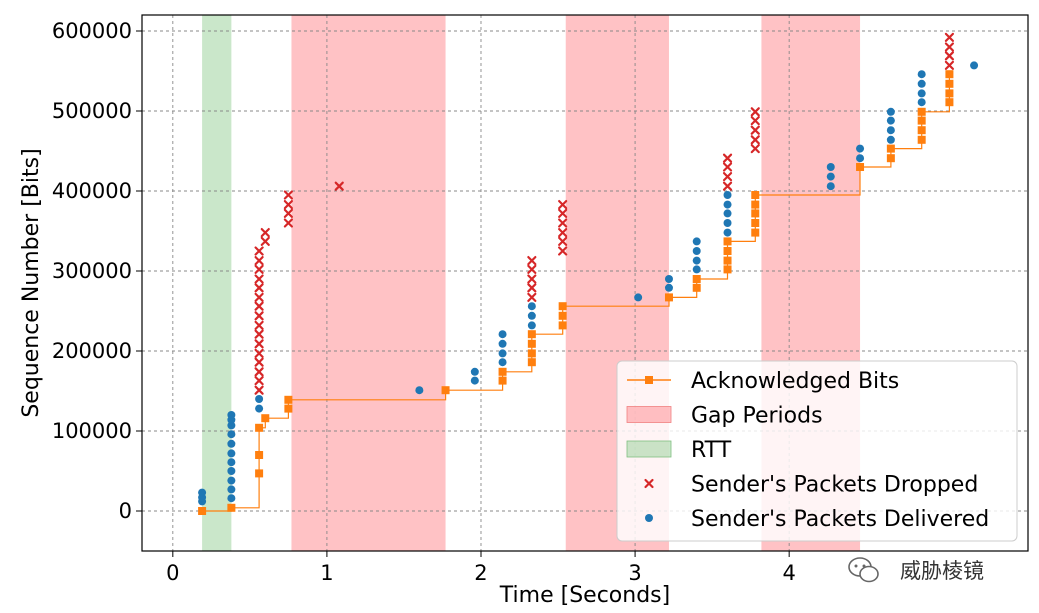 This screenshot has width=1039, height=613. I want to click on x-tick-label: 2, so click(480, 573).